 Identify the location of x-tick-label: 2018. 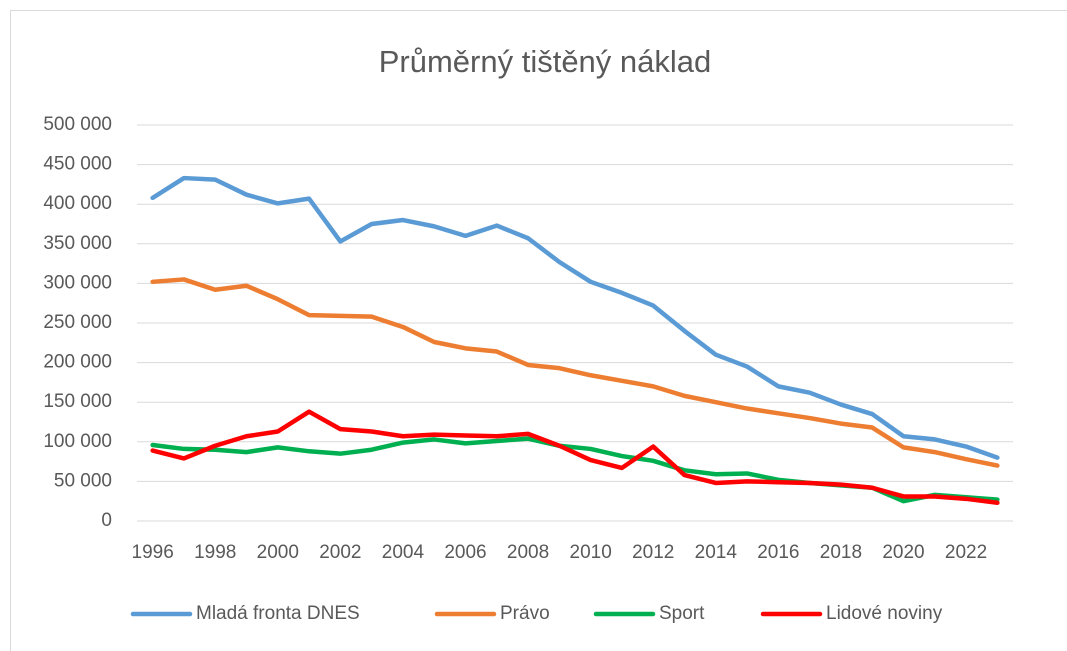
(841, 552).